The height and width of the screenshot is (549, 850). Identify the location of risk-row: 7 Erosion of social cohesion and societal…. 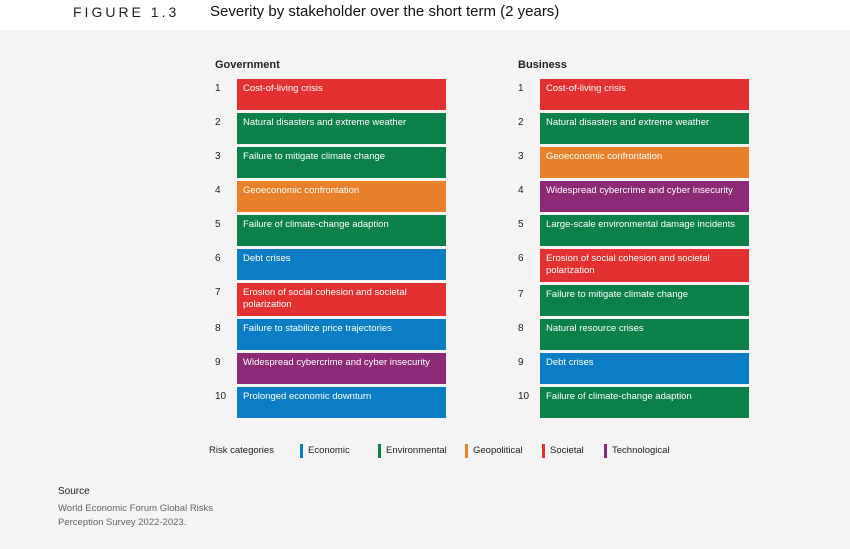
(335, 299).